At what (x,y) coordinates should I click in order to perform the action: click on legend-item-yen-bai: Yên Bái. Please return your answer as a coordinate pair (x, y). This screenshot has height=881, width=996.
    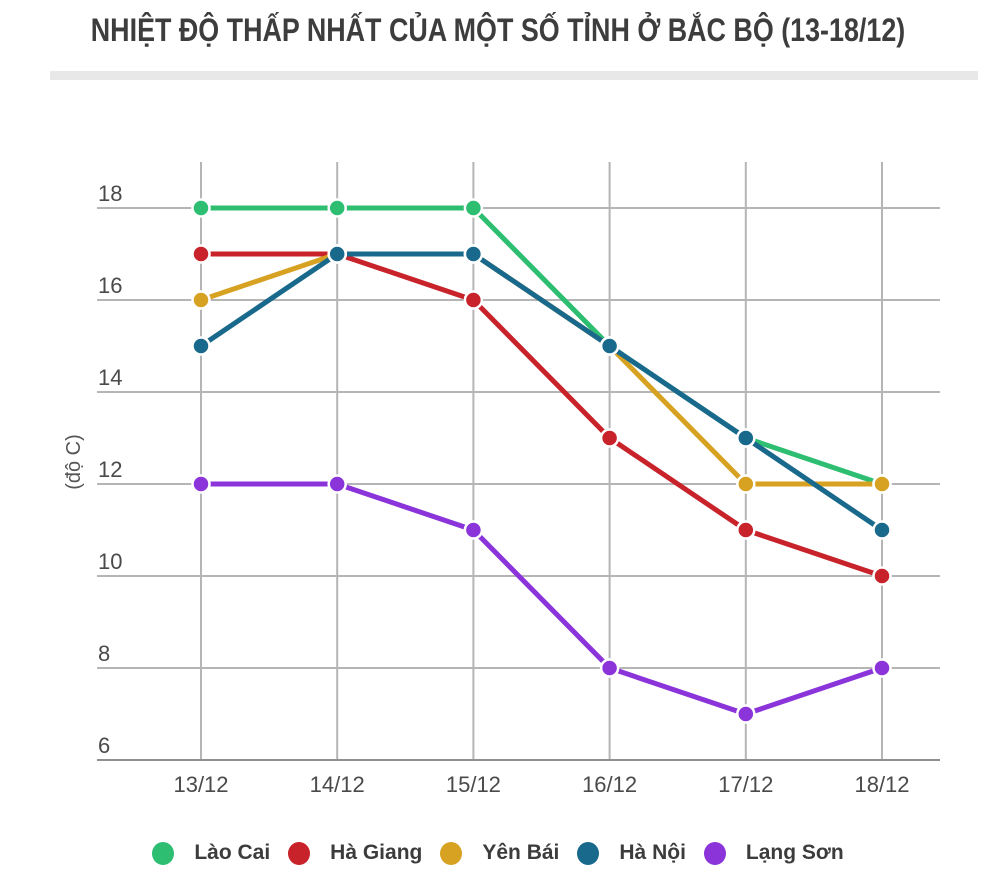
    Looking at the image, I should click on (499, 853).